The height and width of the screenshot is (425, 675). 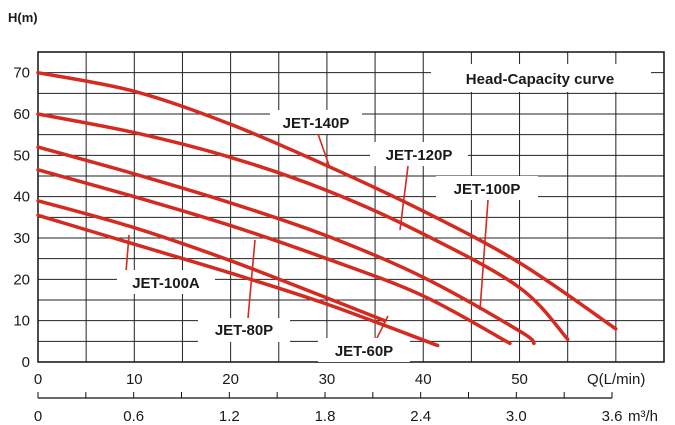 I want to click on x2-tick-label: 0.6, so click(x=133, y=416).